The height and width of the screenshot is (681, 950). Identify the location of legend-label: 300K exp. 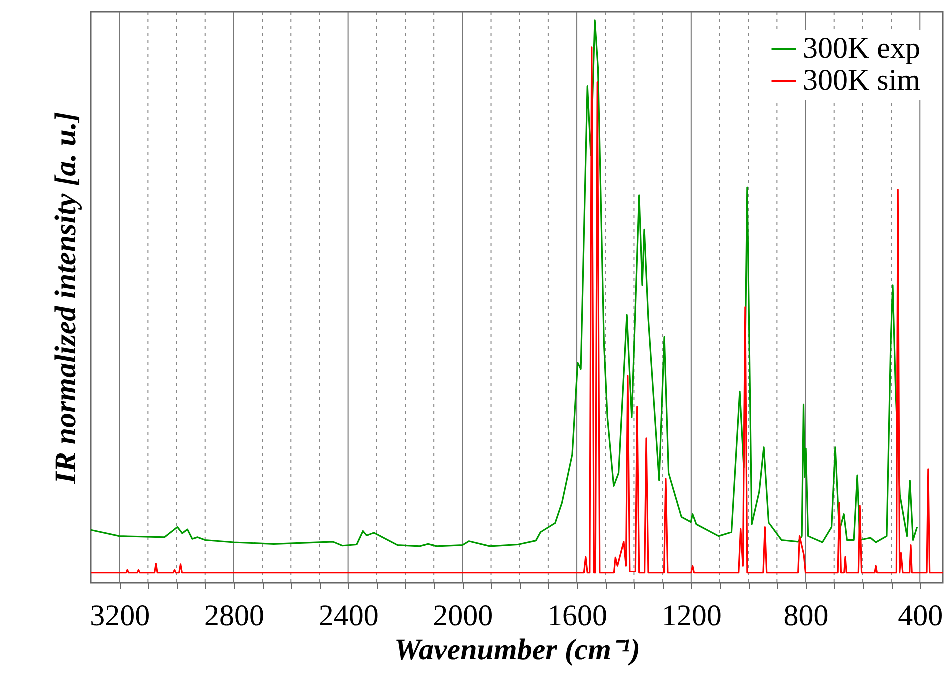
(861, 48).